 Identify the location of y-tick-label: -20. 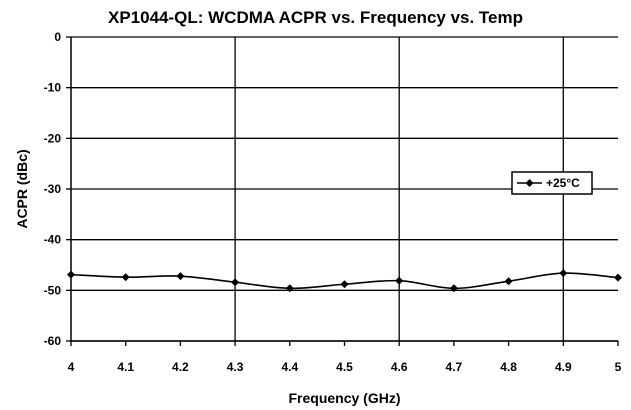
(53, 138).